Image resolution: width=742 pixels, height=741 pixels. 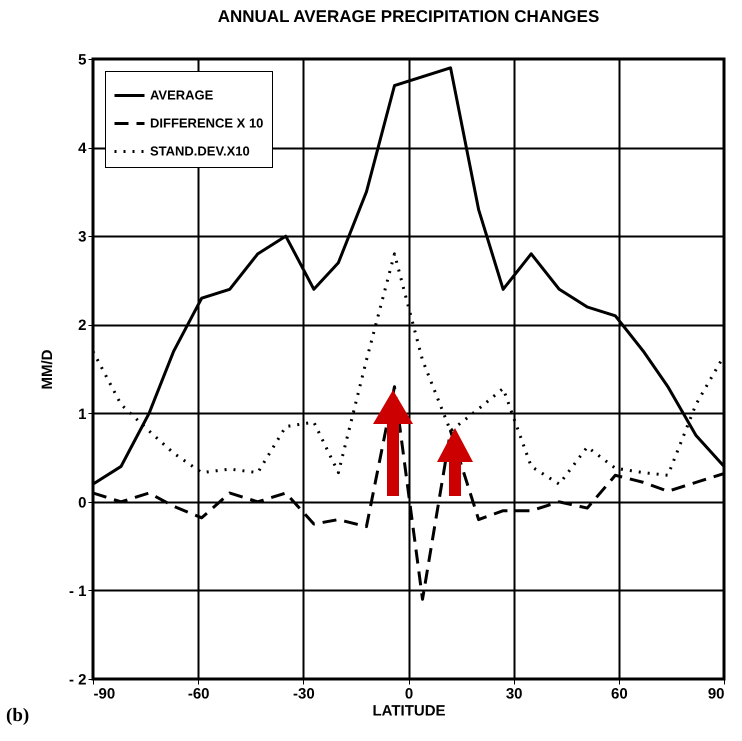 What do you see at coordinates (77, 680) in the screenshot?
I see `y-tick-label: - 2` at bounding box center [77, 680].